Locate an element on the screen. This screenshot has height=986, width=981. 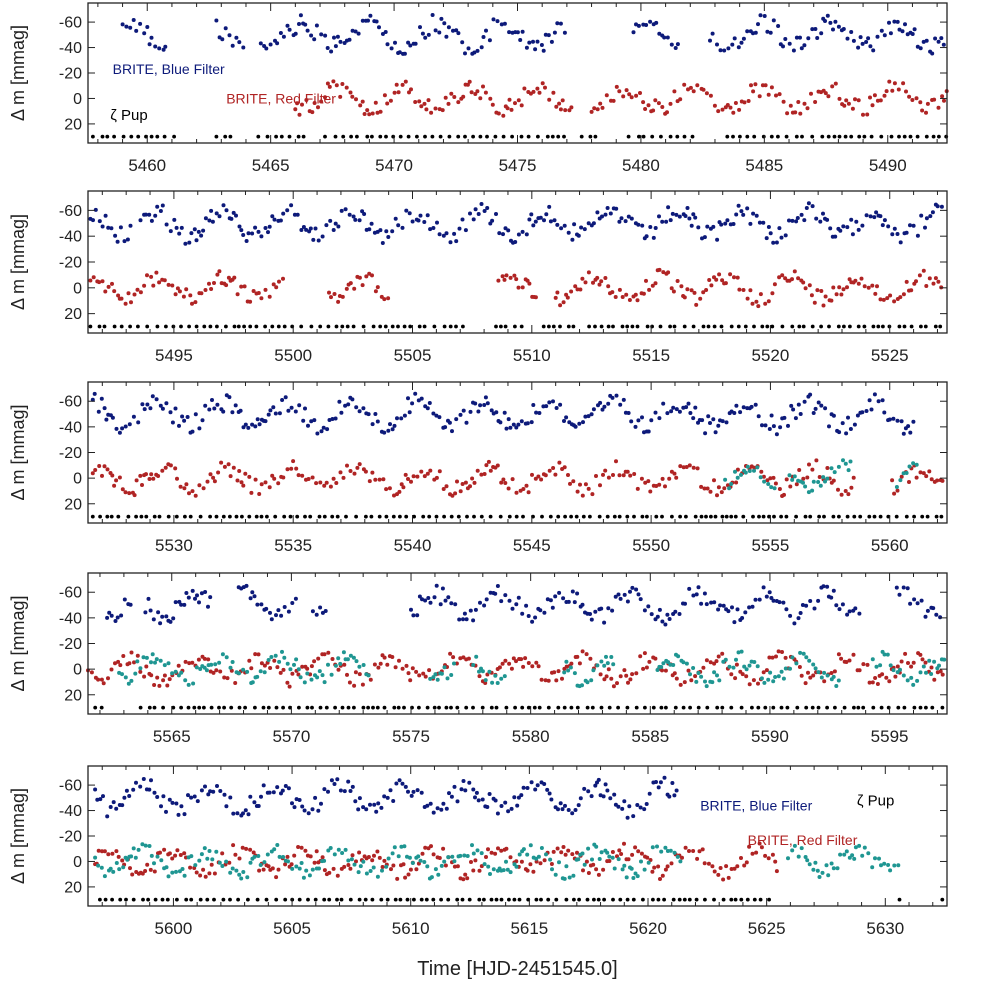
x-tick-label: 5600 is located at coordinates (174, 928).